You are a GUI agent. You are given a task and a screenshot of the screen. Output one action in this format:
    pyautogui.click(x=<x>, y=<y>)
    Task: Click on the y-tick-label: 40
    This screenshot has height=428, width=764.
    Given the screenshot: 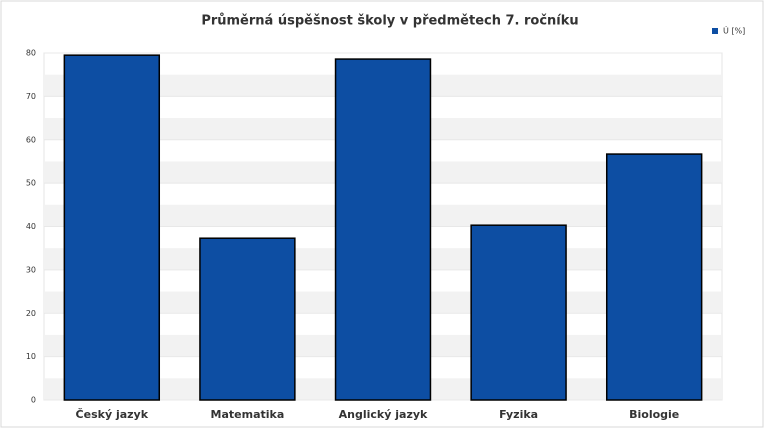 What is the action you would take?
    pyautogui.click(x=31, y=226)
    